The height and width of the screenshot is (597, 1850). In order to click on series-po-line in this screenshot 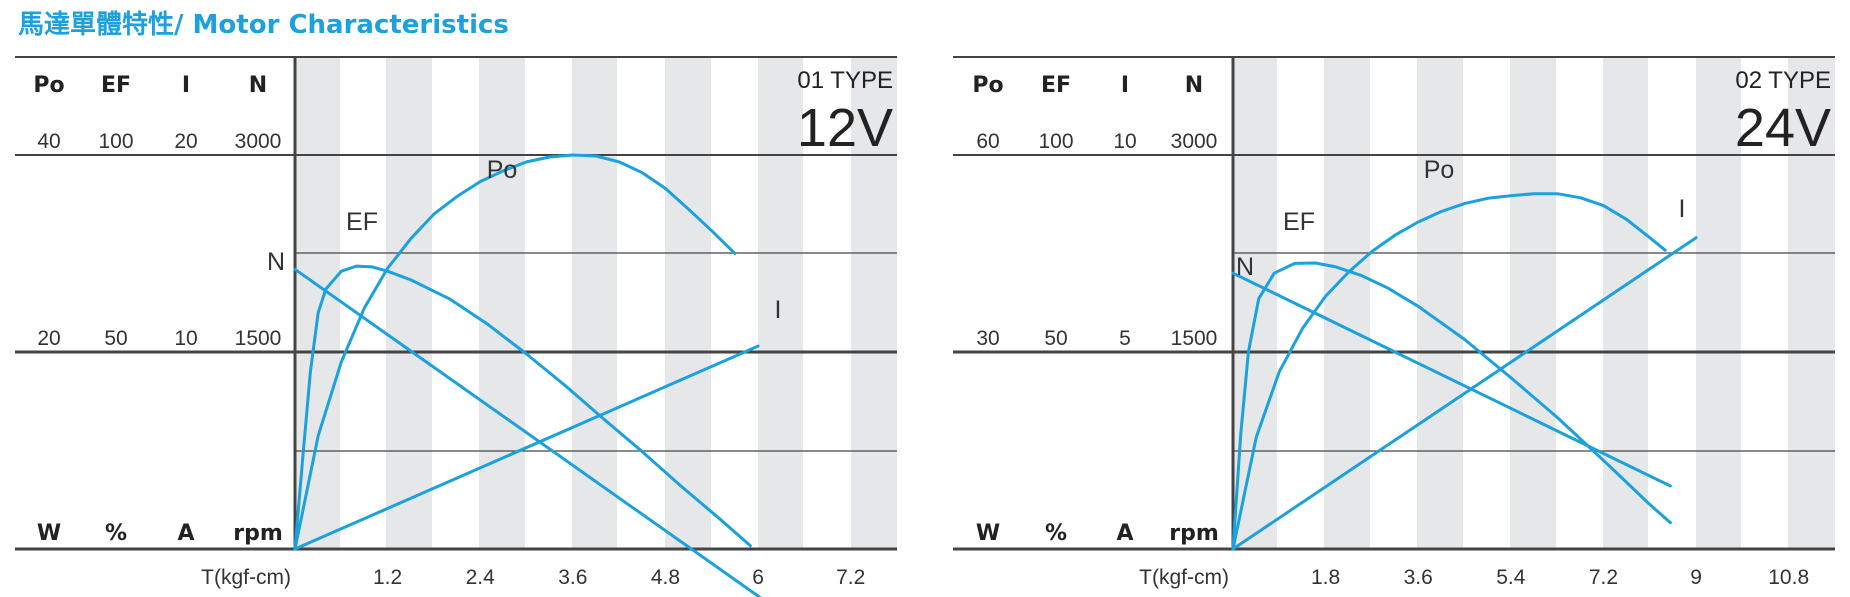, I will do `click(1449, 371)`.